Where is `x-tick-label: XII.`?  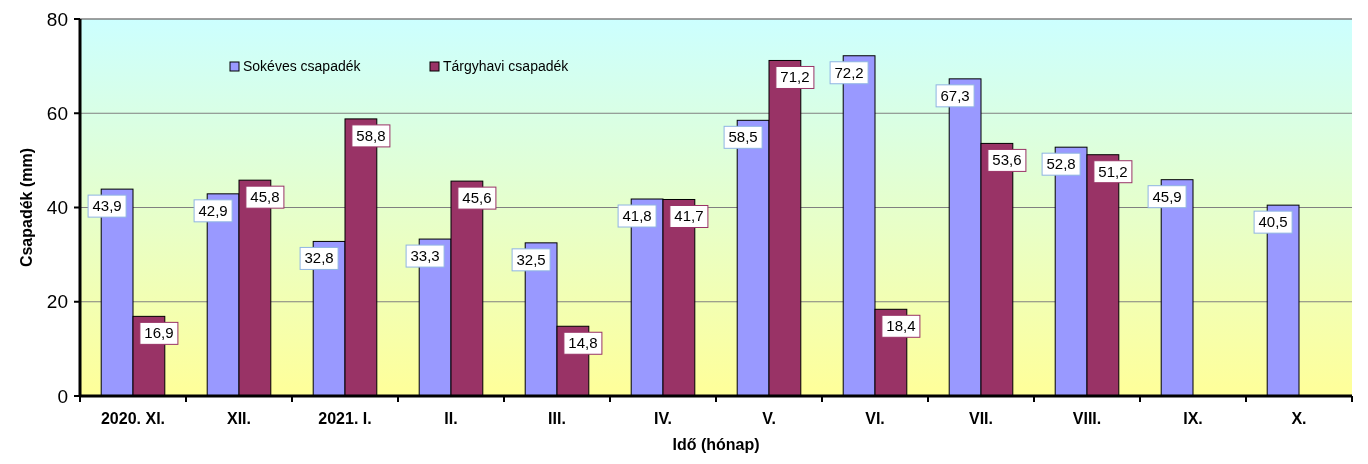
x-tick-label: XII. is located at coordinates (239, 418).